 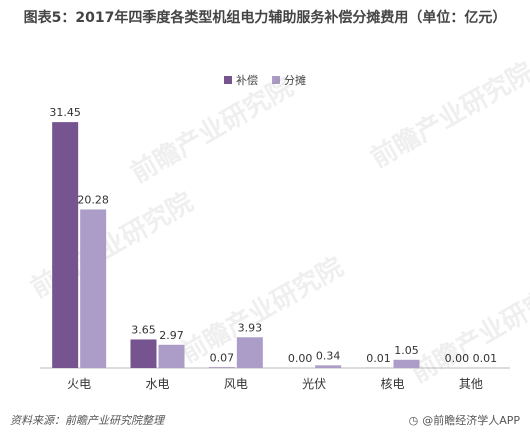 I want to click on data-label-allocation-3: 0.34, so click(x=328, y=355).